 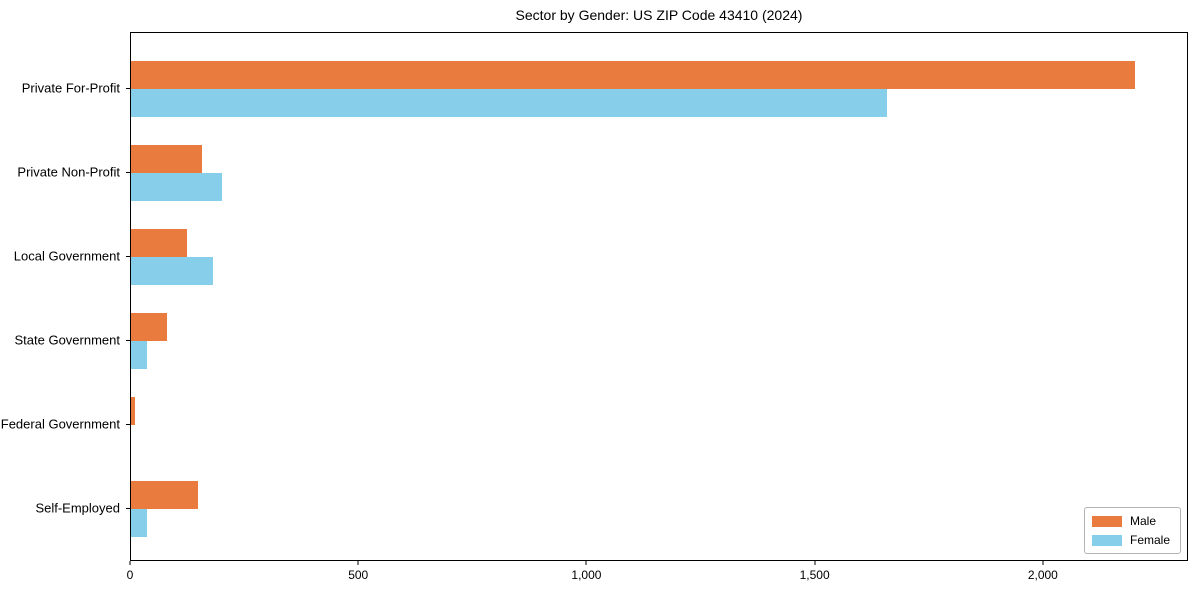 I want to click on y-tick-label: Private Non-Profit, so click(x=68, y=172).